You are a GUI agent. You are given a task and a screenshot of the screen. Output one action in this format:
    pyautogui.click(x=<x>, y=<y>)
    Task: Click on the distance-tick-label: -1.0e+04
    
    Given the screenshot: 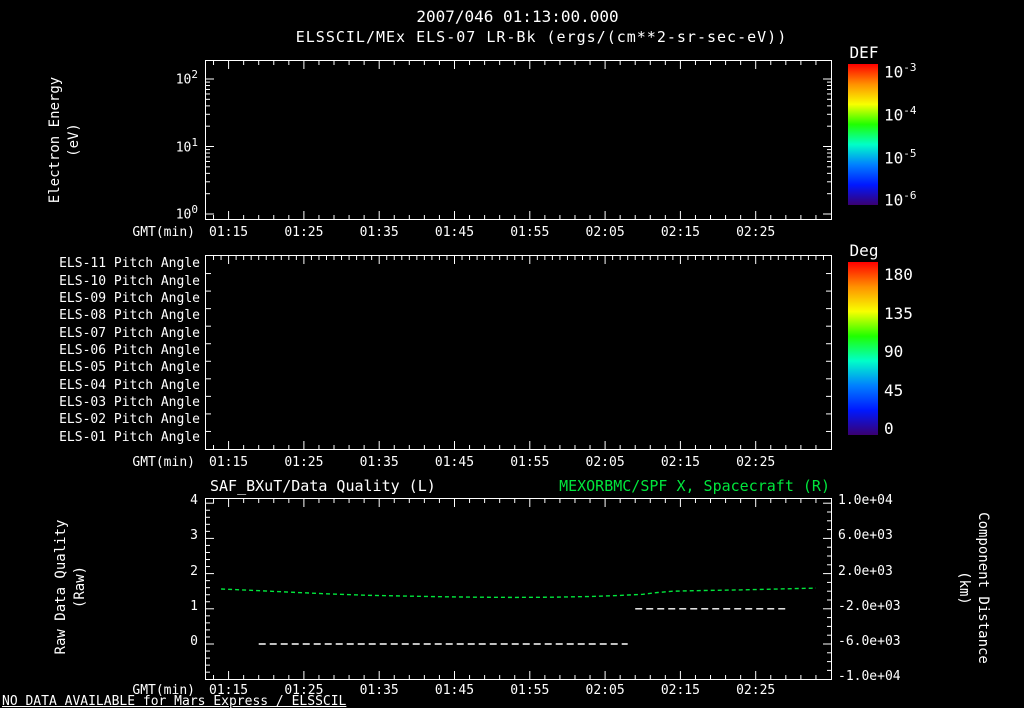 What is the action you would take?
    pyautogui.click(x=869, y=677)
    